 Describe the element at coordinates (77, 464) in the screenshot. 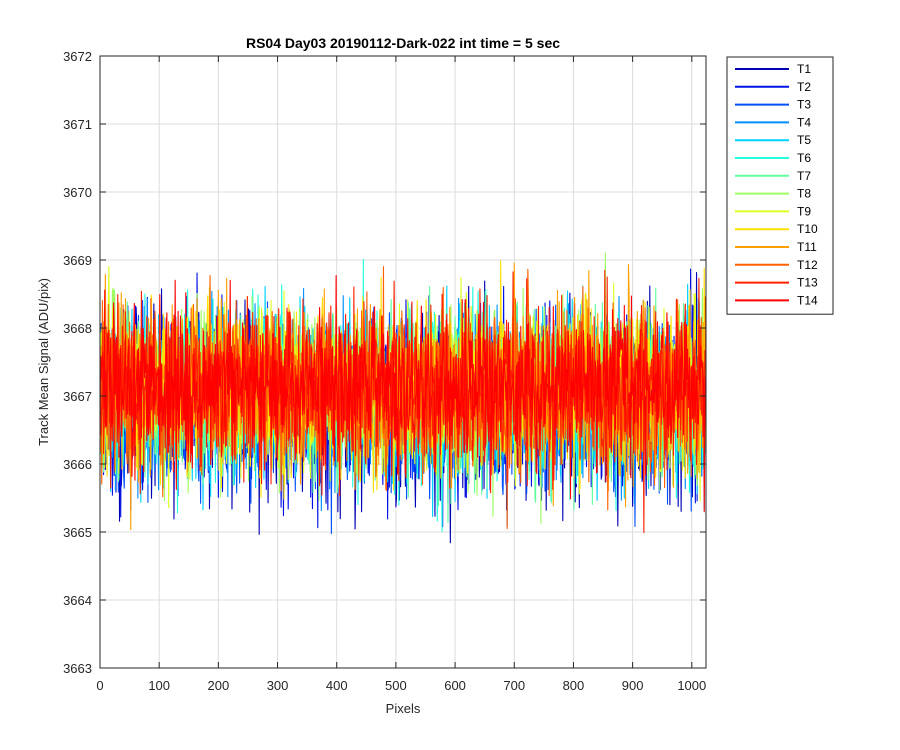

I see `y-tick-label: 3666` at that location.